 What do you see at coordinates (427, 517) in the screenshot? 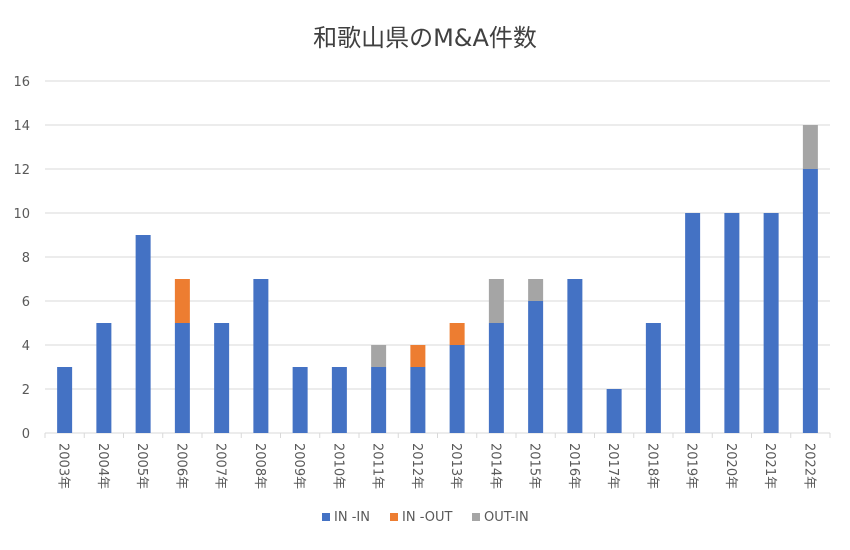
I see `legend-label: IN -OUT` at bounding box center [427, 517].